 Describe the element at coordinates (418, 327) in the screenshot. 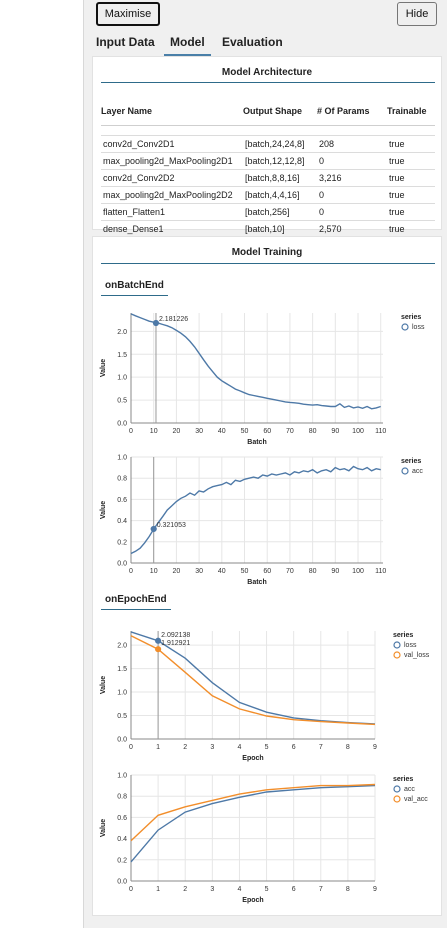

I see `legend-label-loss: loss` at that location.